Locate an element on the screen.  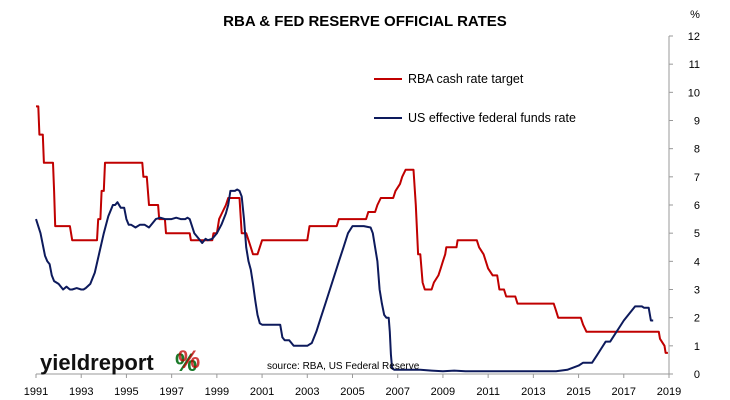
logo-text: yieldreport is located at coordinates (97, 362).